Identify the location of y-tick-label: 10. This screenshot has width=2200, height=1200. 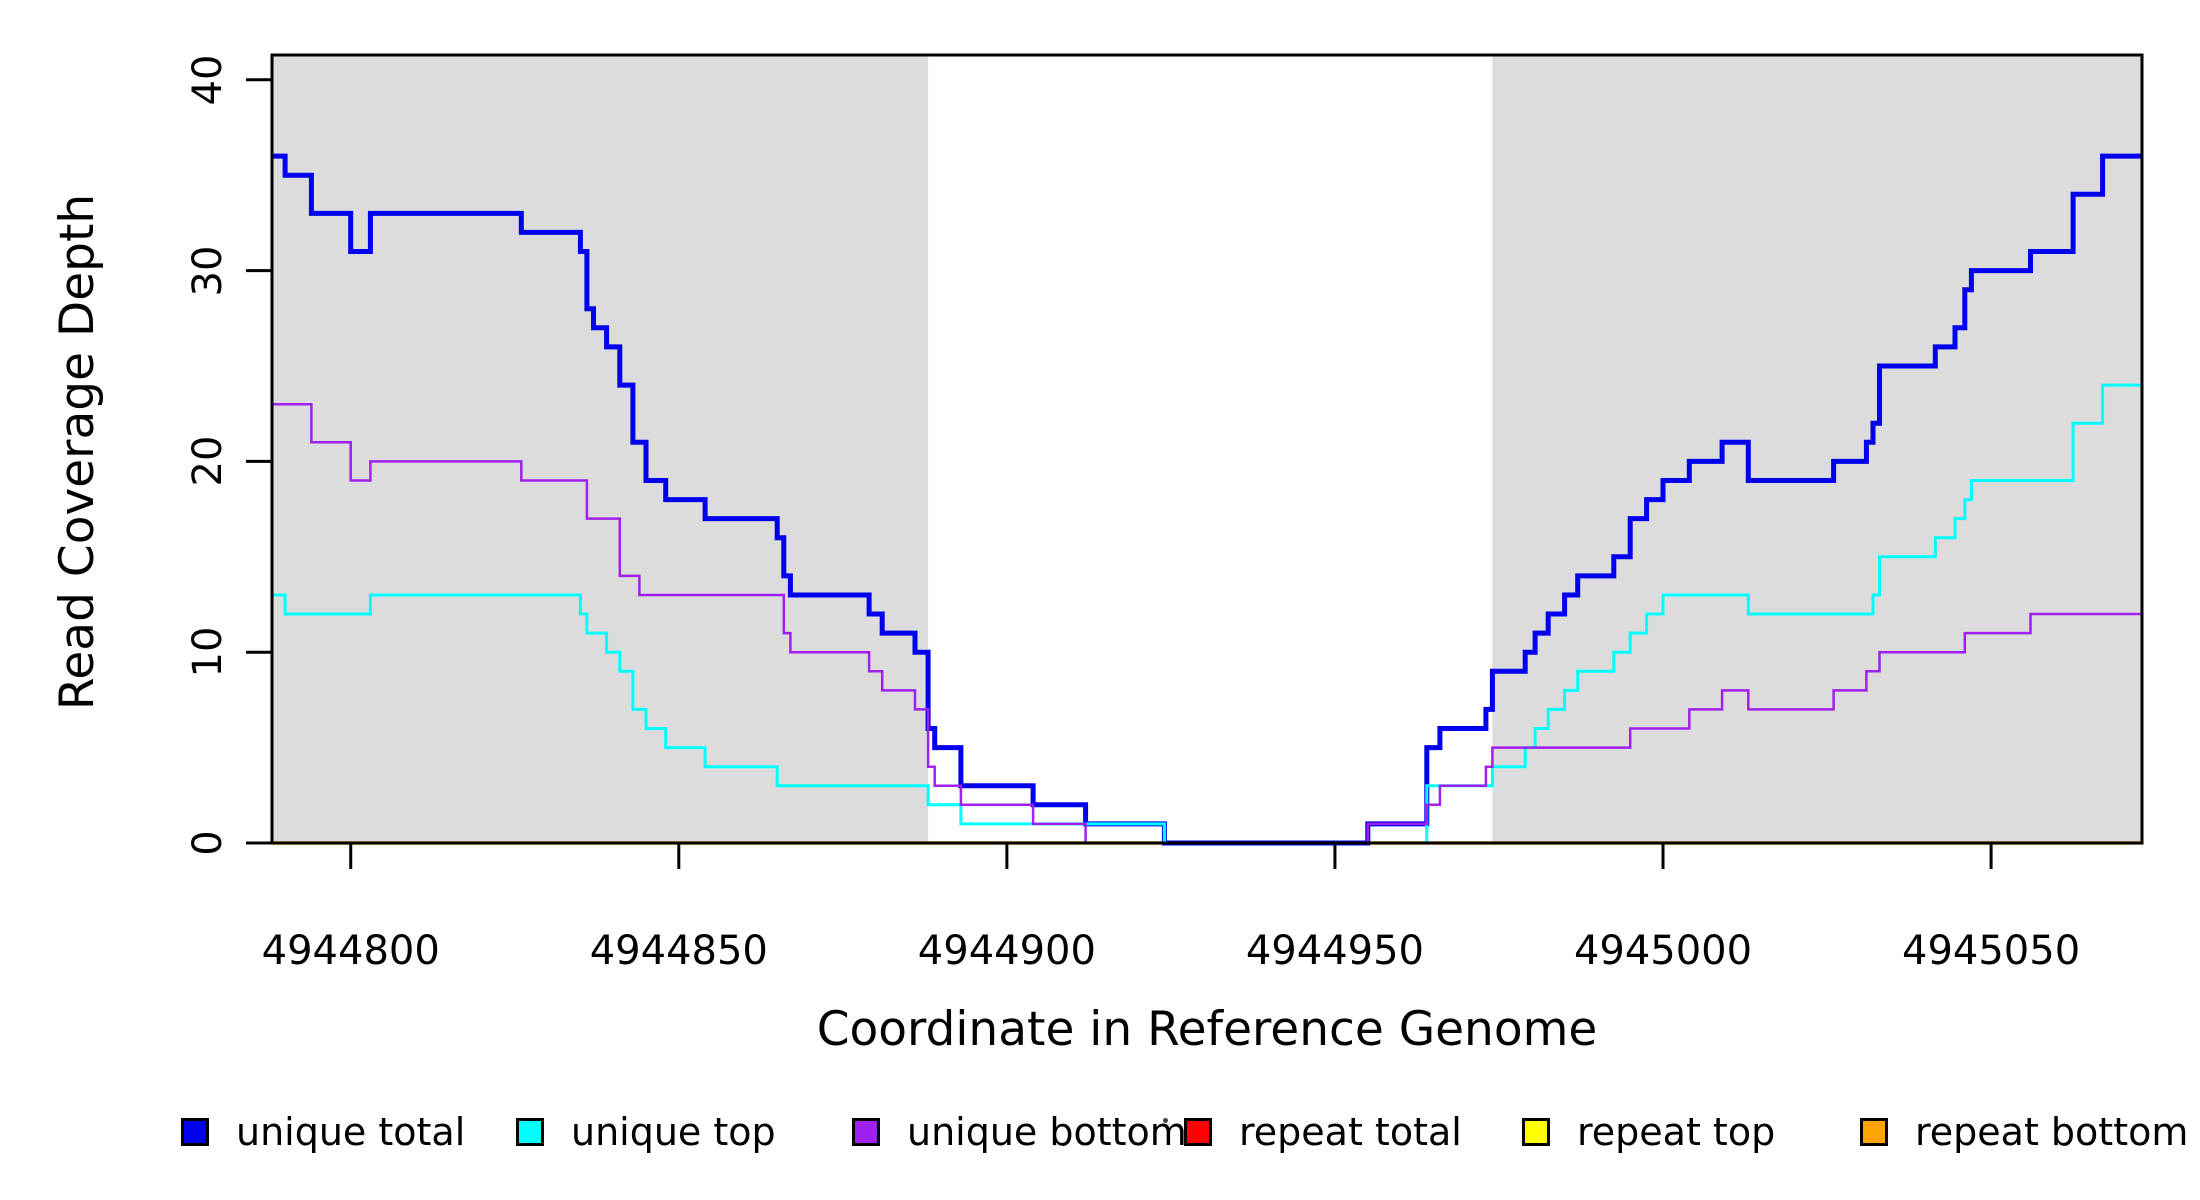
(208, 652).